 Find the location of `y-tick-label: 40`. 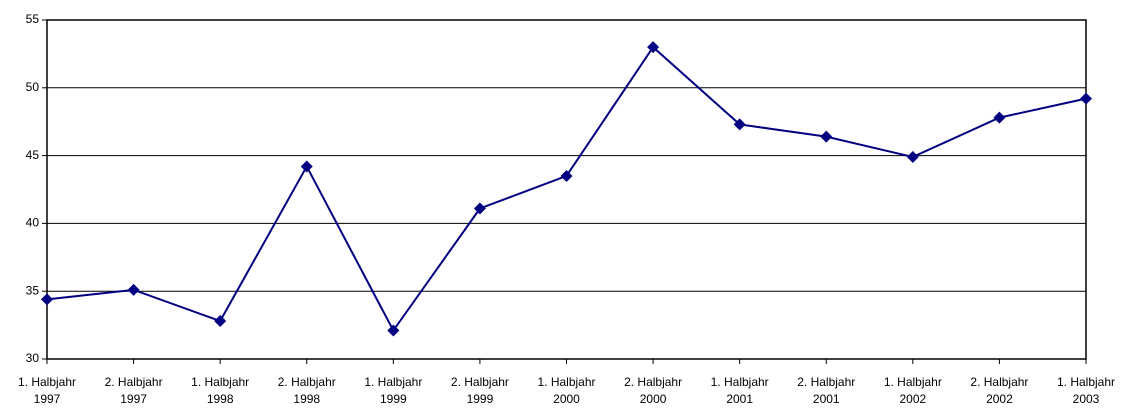

y-tick-label: 40 is located at coordinates (33, 223).